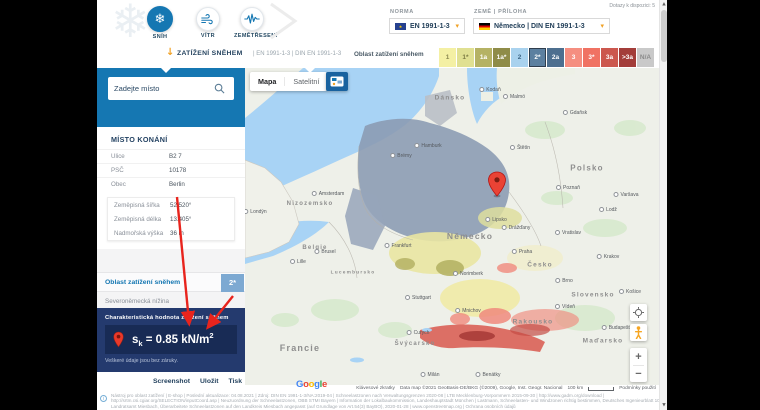 The image size is (760, 410). What do you see at coordinates (427, 146) in the screenshot?
I see `map-label-city: Hamburk` at bounding box center [427, 146].